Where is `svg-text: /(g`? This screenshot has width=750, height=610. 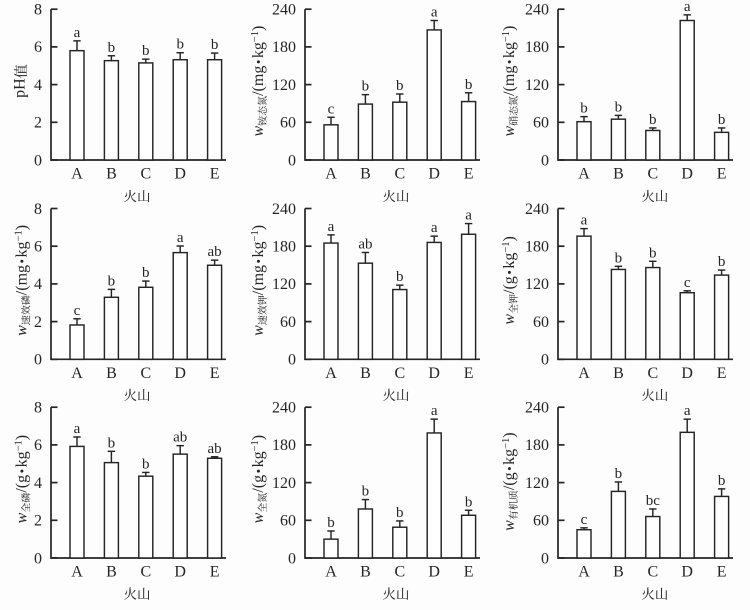 svg-text: /(g is located at coordinates (509, 481).